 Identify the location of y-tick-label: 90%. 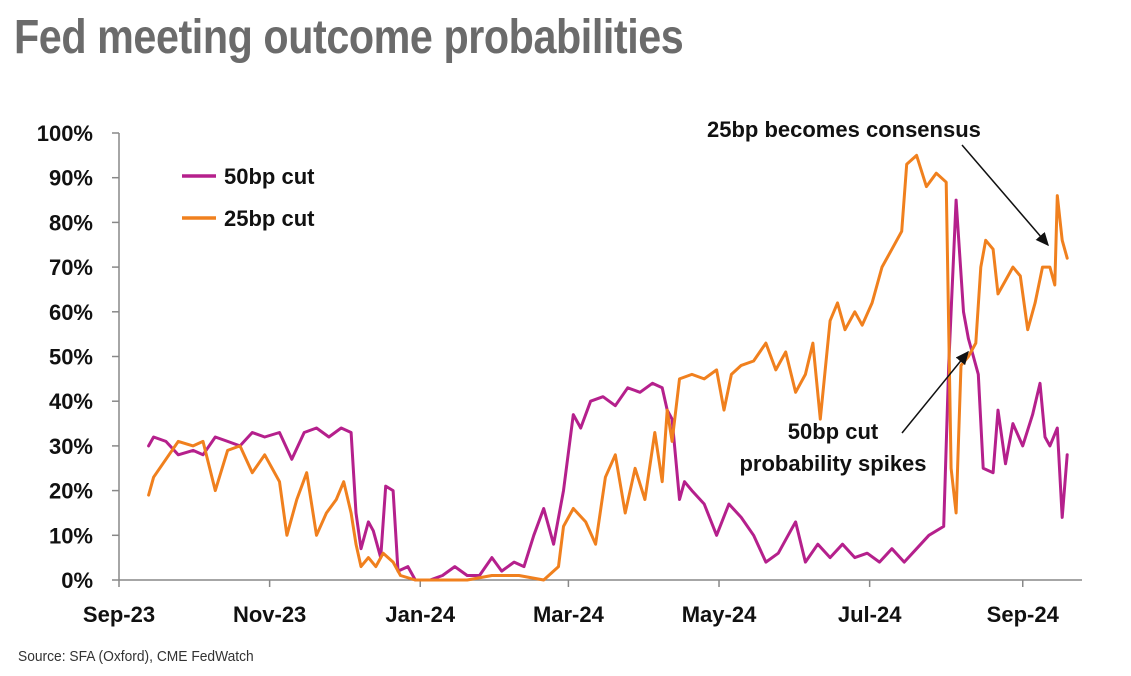
(71, 178).